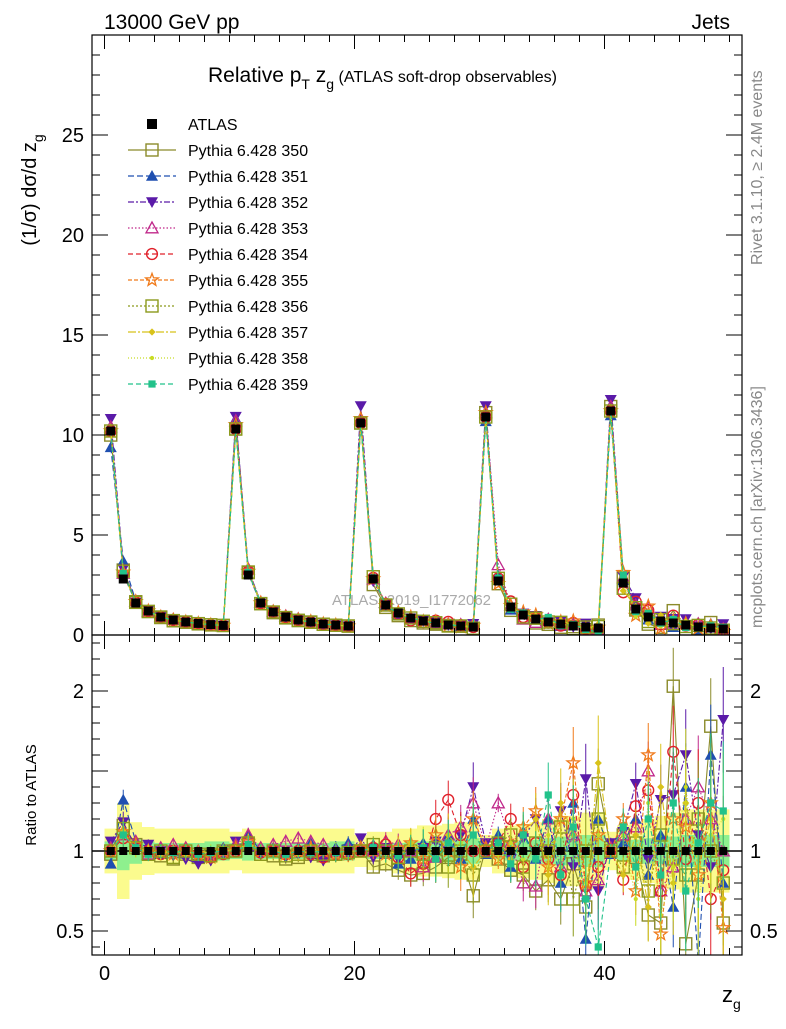 The height and width of the screenshot is (1029, 786). What do you see at coordinates (192, 125) in the screenshot?
I see `legend-entry-atlas: ATLAS` at bounding box center [192, 125].